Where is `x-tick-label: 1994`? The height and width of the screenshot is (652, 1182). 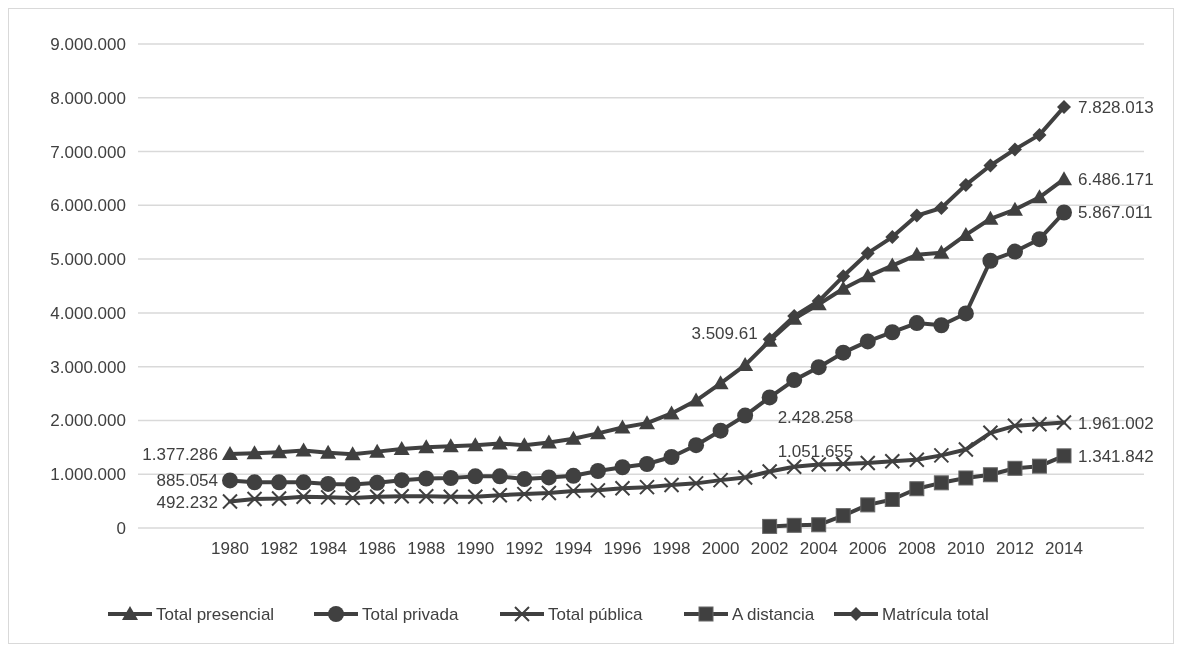 x-tick-label: 1994 is located at coordinates (573, 548).